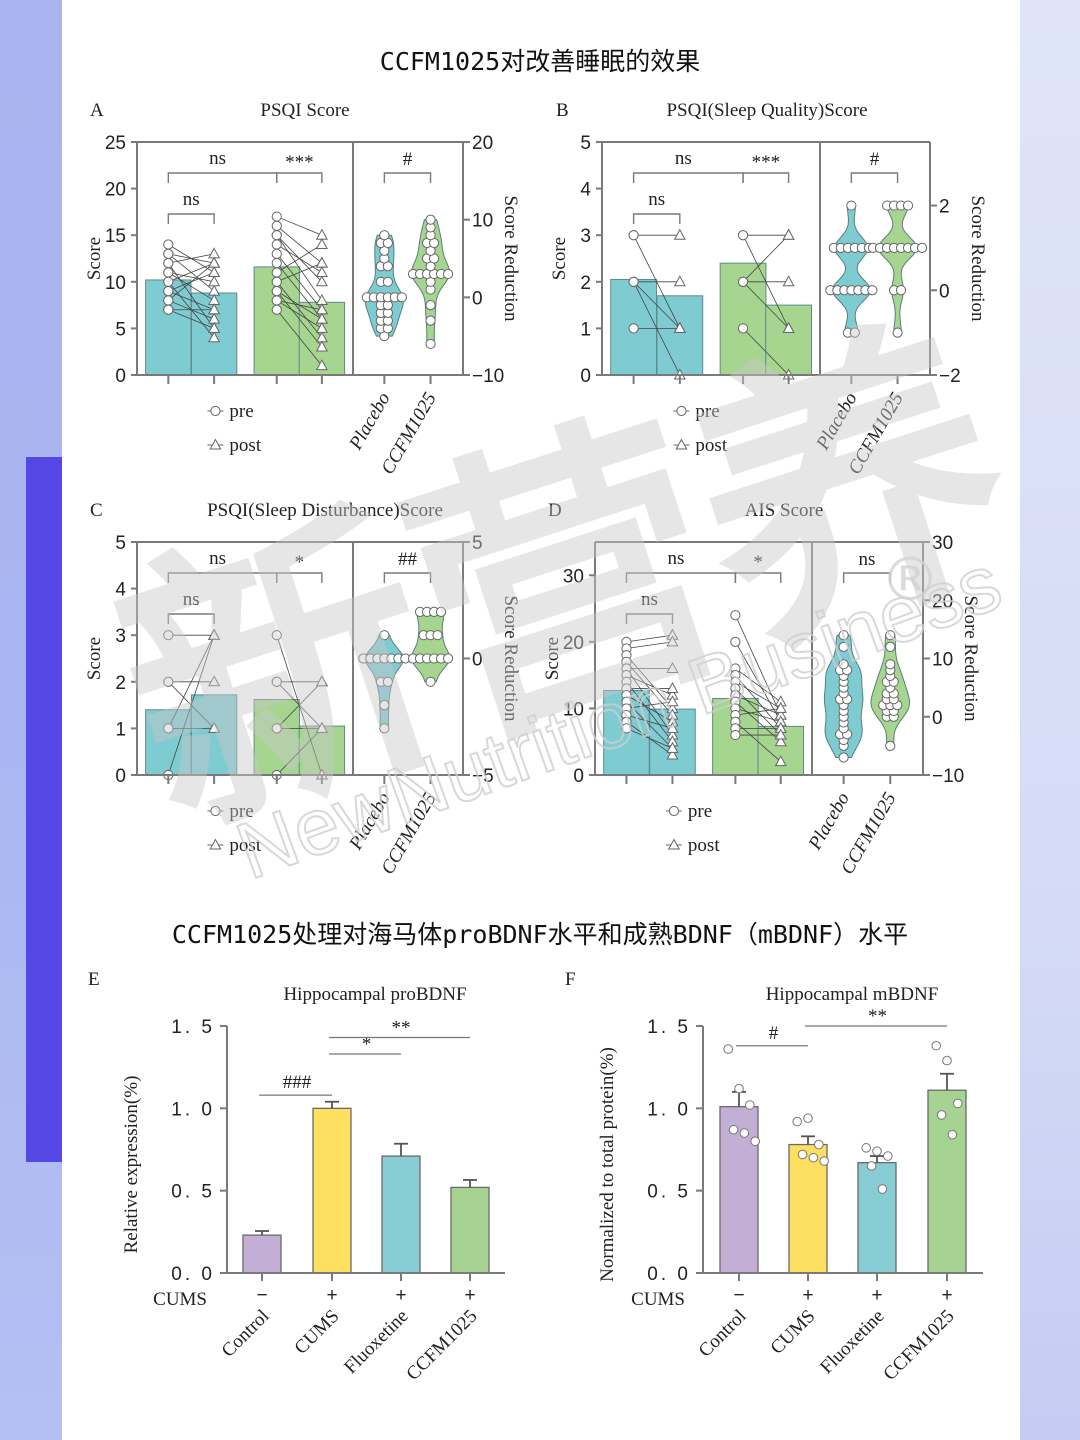 This screenshot has height=1440, width=1080. Describe the element at coordinates (942, 660) in the screenshot. I see `y2-tick-label: 10` at that location.